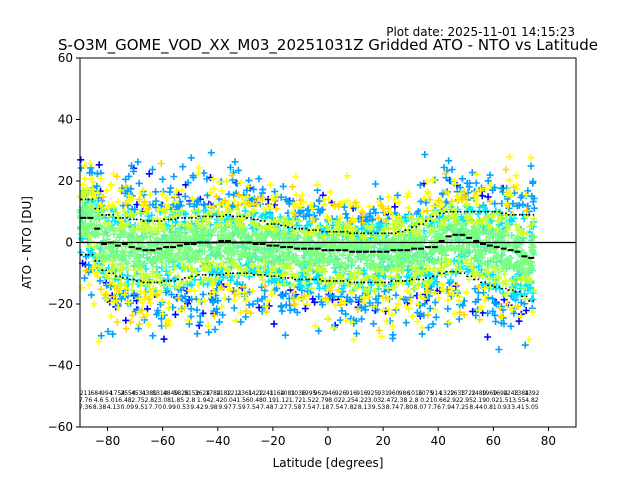  What do you see at coordinates (490, 407) in the screenshot?
I see `bin-stat-label: 0.81` at bounding box center [490, 407].